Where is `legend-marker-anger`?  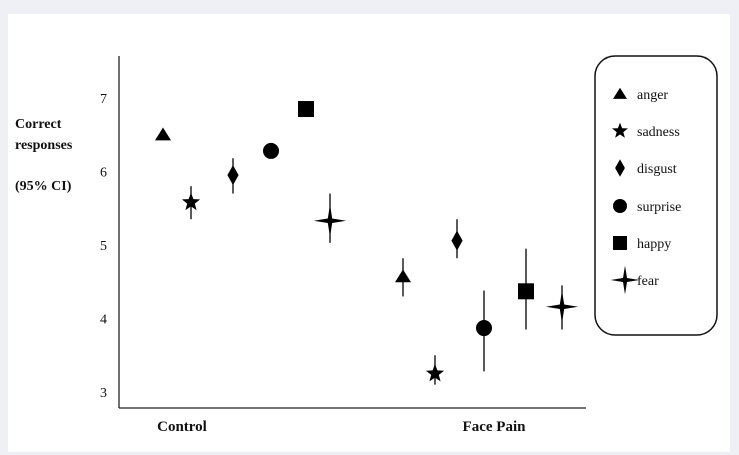 legend-marker-anger is located at coordinates (620, 93).